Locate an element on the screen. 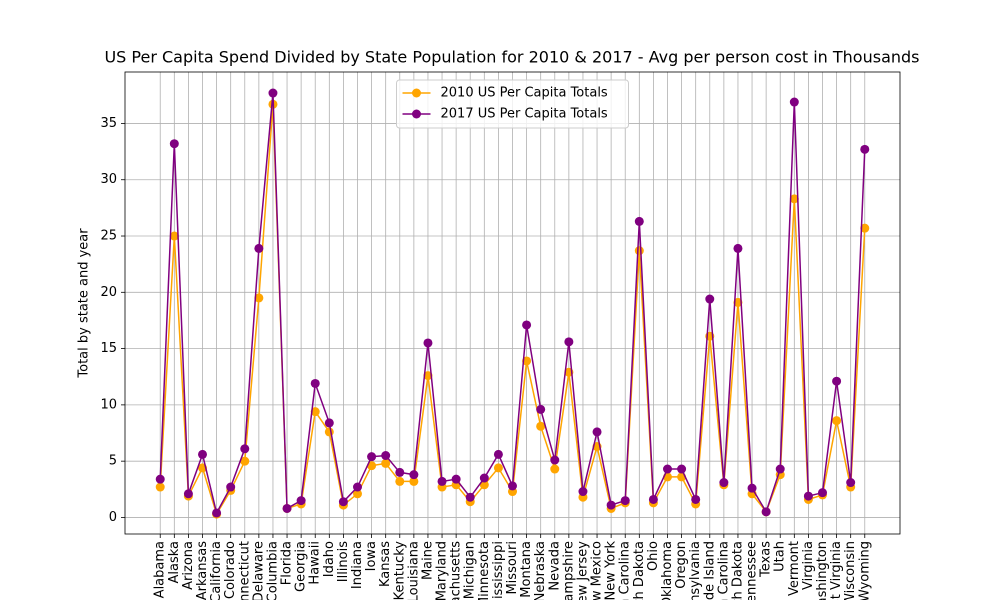 Image resolution: width=1000 pixels, height=600 pixels. x-tick-label: Illinois is located at coordinates (343, 561).